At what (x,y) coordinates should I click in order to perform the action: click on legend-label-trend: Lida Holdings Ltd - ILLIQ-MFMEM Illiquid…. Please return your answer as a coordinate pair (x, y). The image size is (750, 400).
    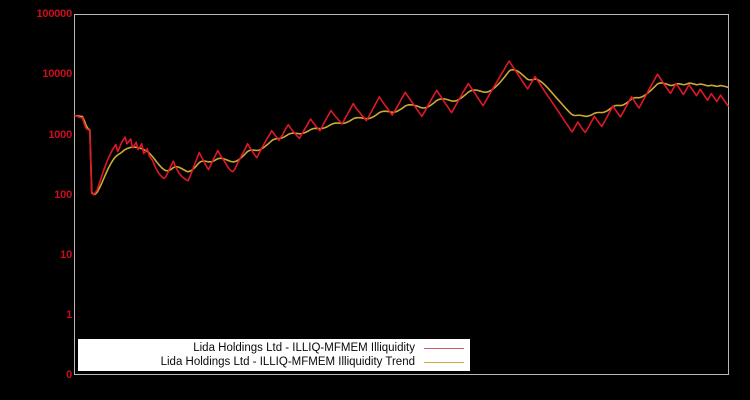
    Looking at the image, I should click on (287, 361).